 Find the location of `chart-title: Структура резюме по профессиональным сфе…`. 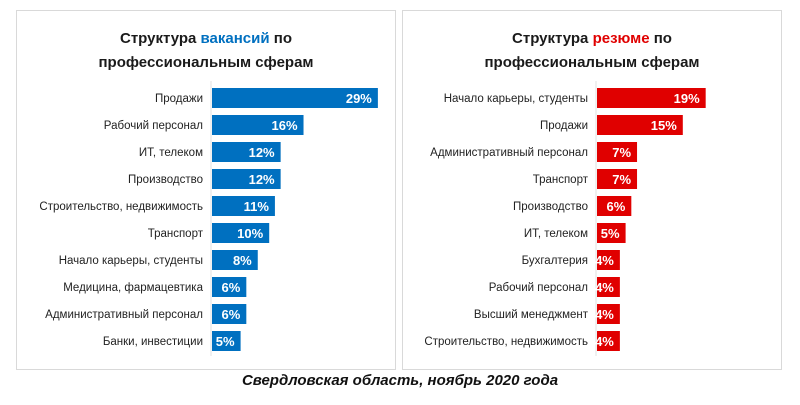

chart-title: Структура резюме по профессиональным сфе… is located at coordinates (592, 51).